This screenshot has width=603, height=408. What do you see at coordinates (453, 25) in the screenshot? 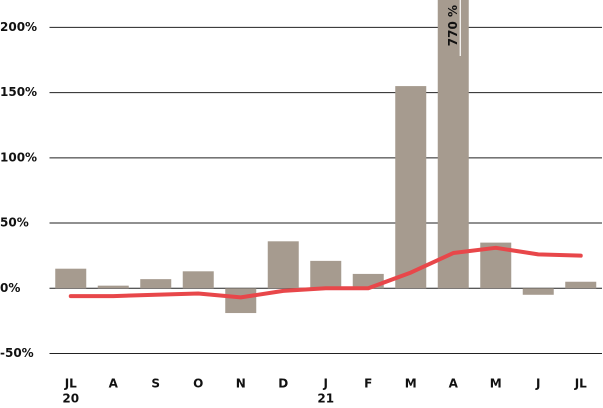
I see `value-label: 770 %` at bounding box center [453, 25].